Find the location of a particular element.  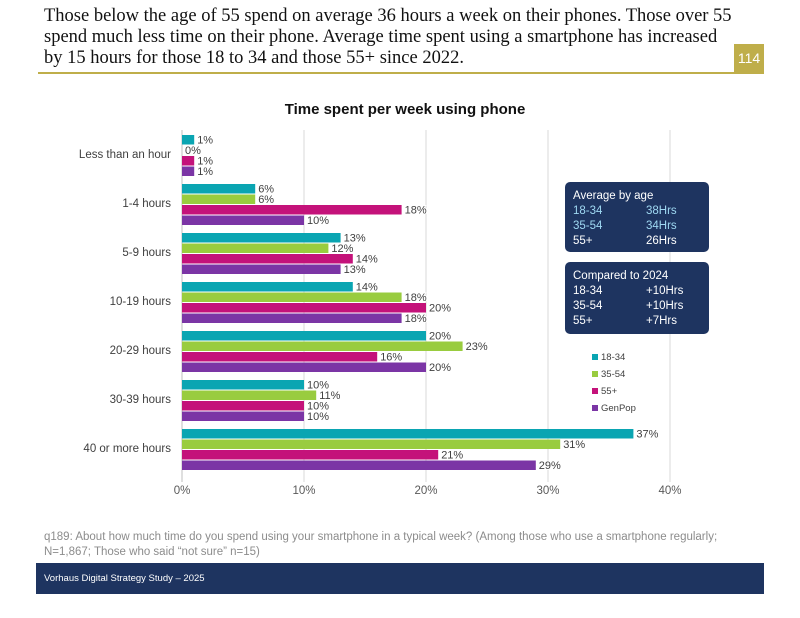

data-label: 37% is located at coordinates (647, 435).